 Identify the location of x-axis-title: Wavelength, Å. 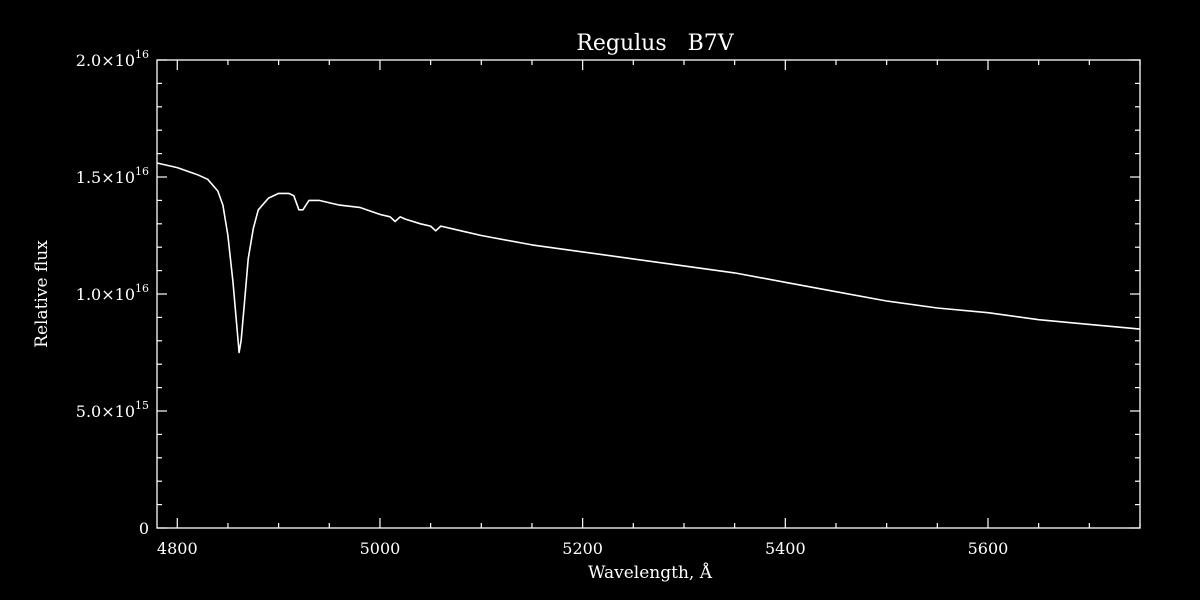
(650, 572).